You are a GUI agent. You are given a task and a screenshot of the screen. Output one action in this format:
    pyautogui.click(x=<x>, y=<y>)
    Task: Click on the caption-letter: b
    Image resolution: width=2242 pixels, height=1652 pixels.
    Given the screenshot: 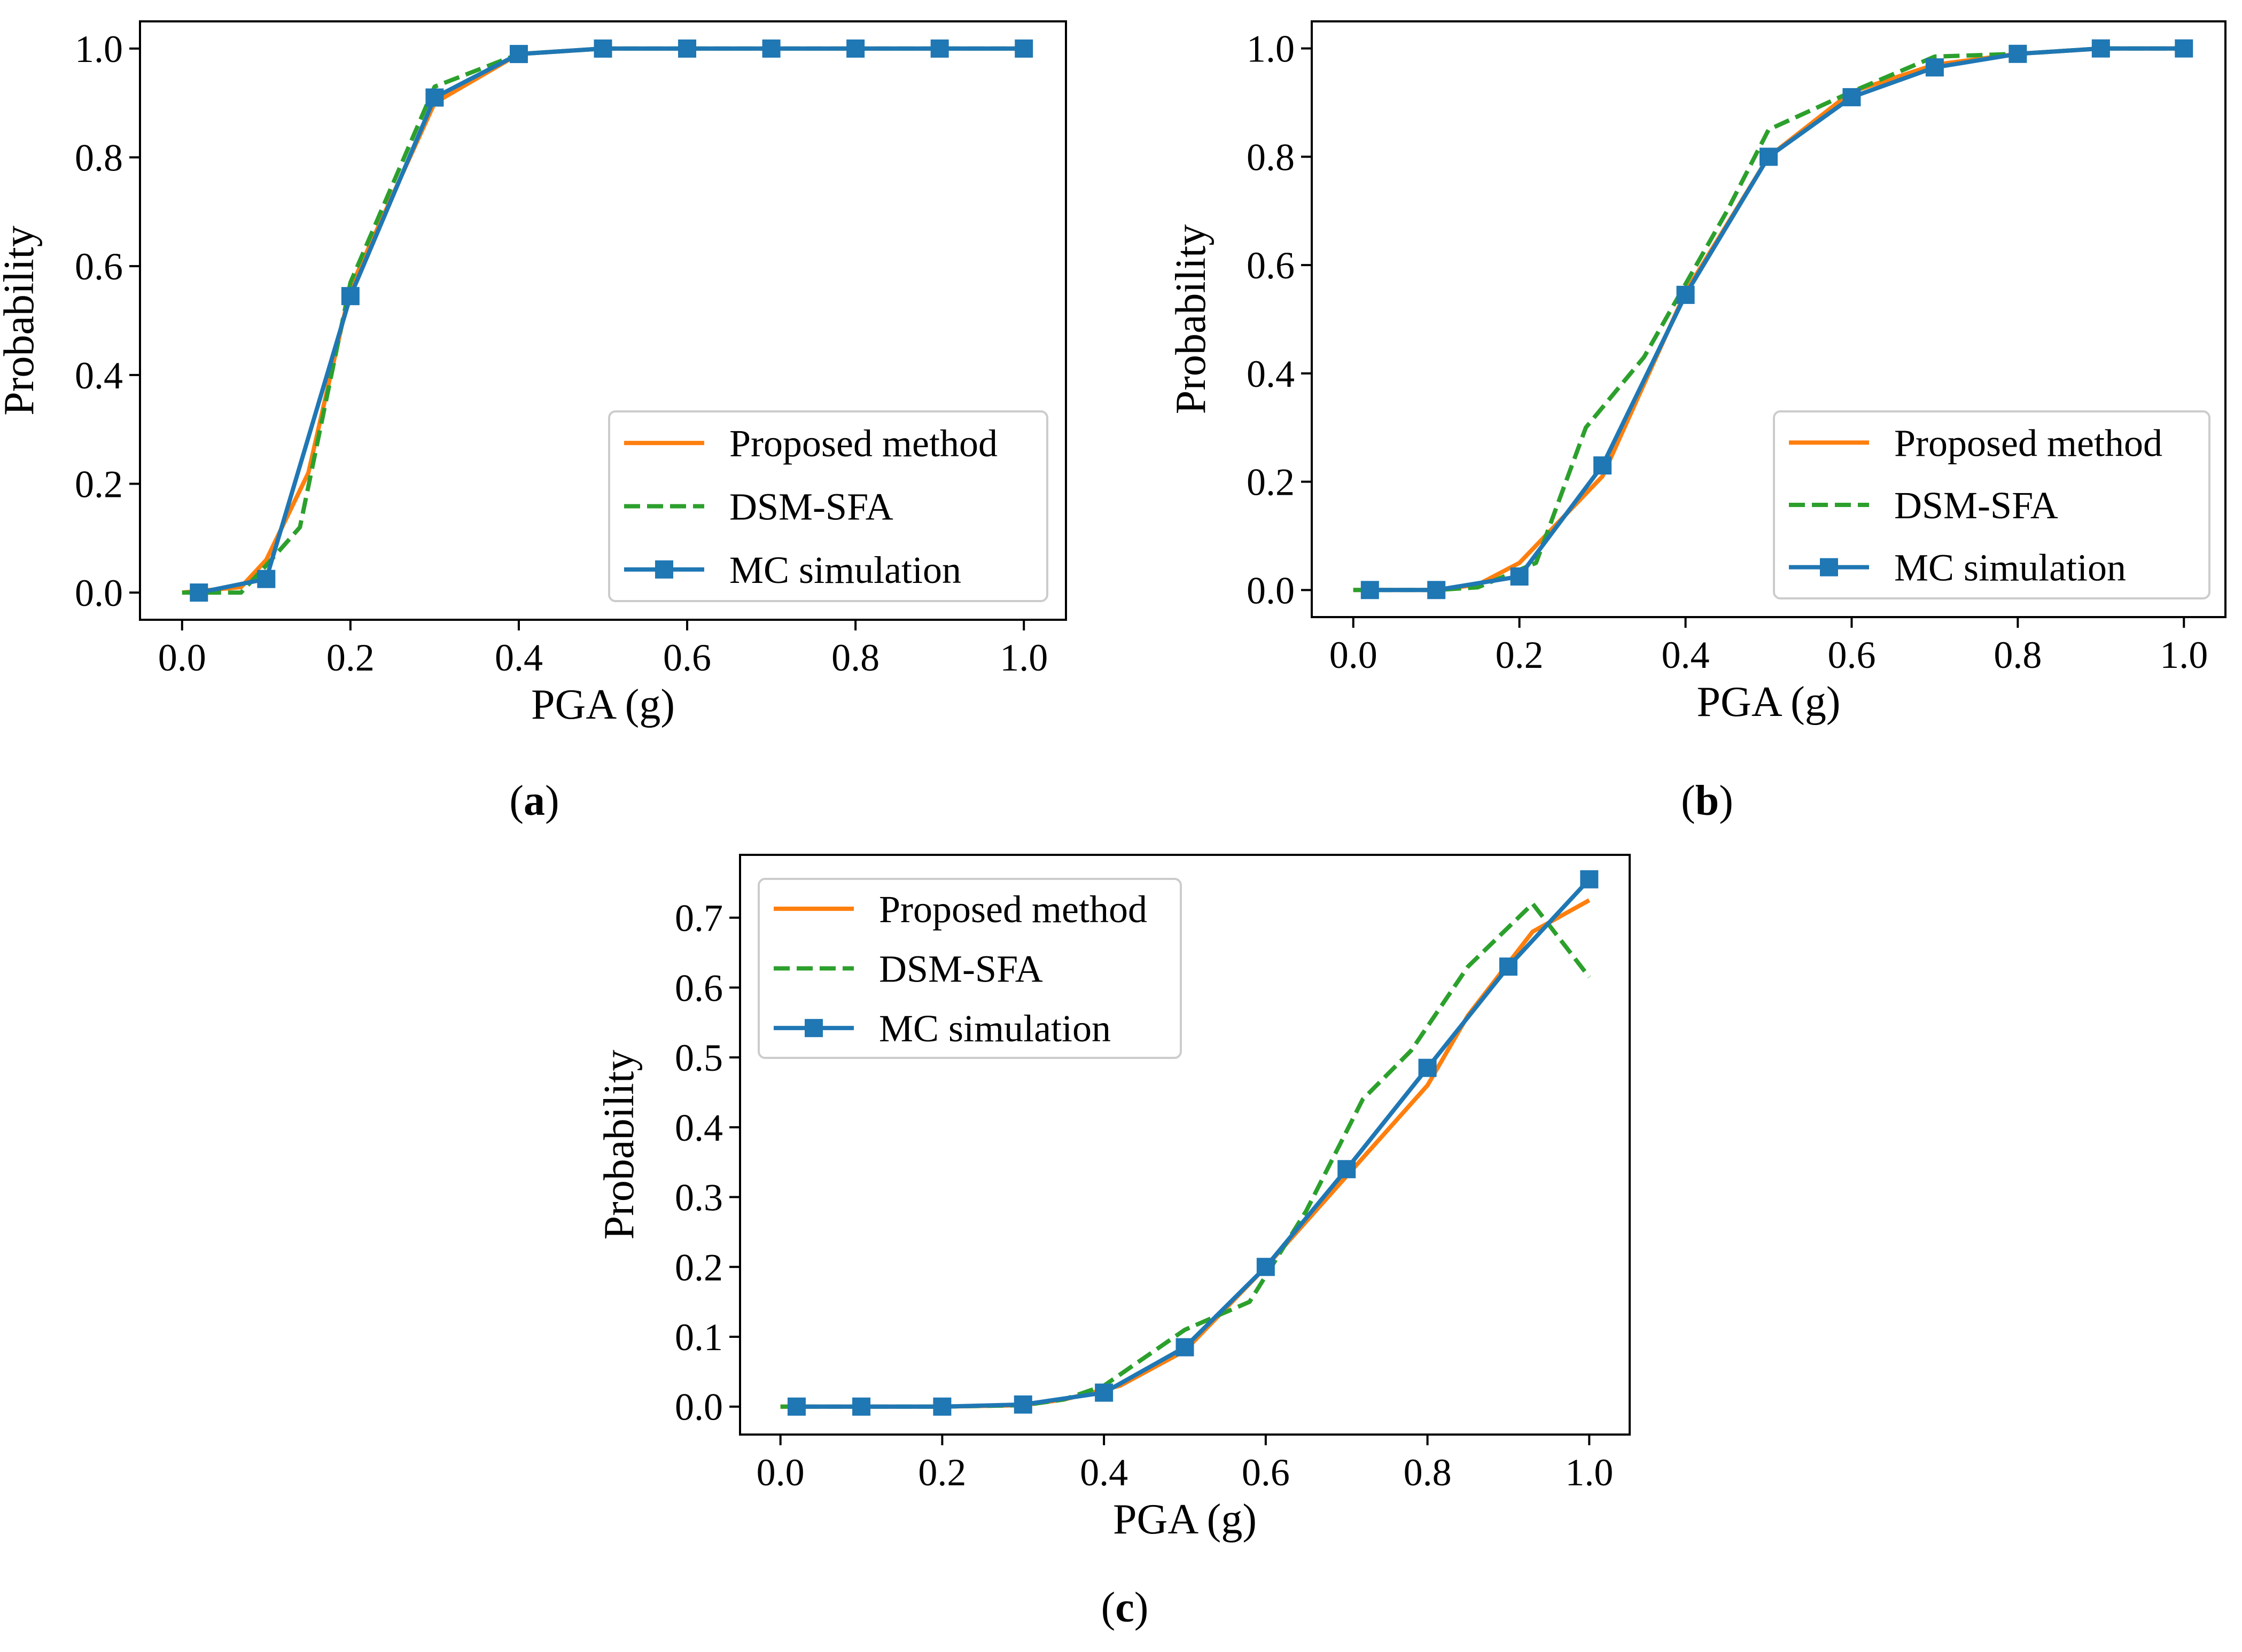 What is the action you would take?
    pyautogui.click(x=1707, y=800)
    